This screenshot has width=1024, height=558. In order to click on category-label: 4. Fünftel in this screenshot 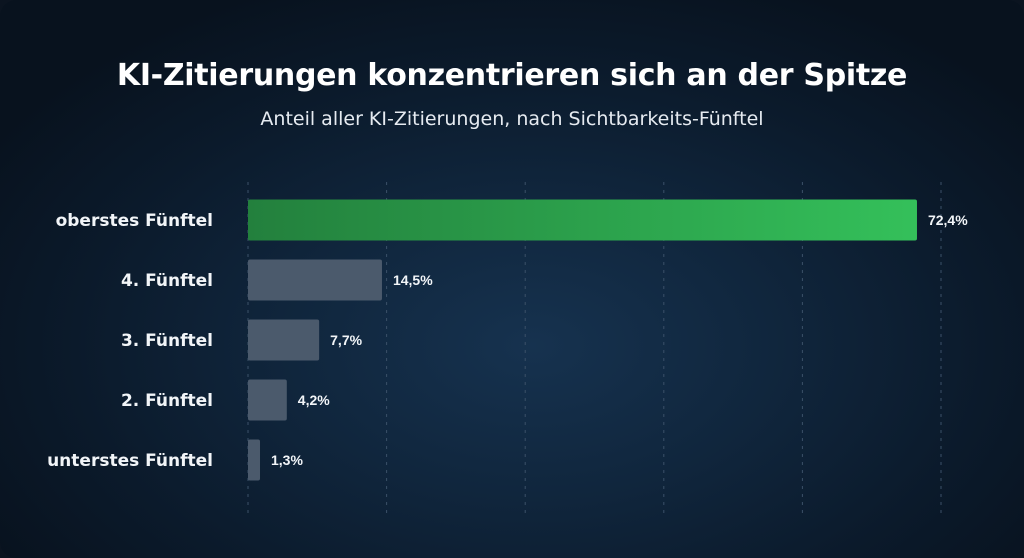, I will do `click(167, 281)`.